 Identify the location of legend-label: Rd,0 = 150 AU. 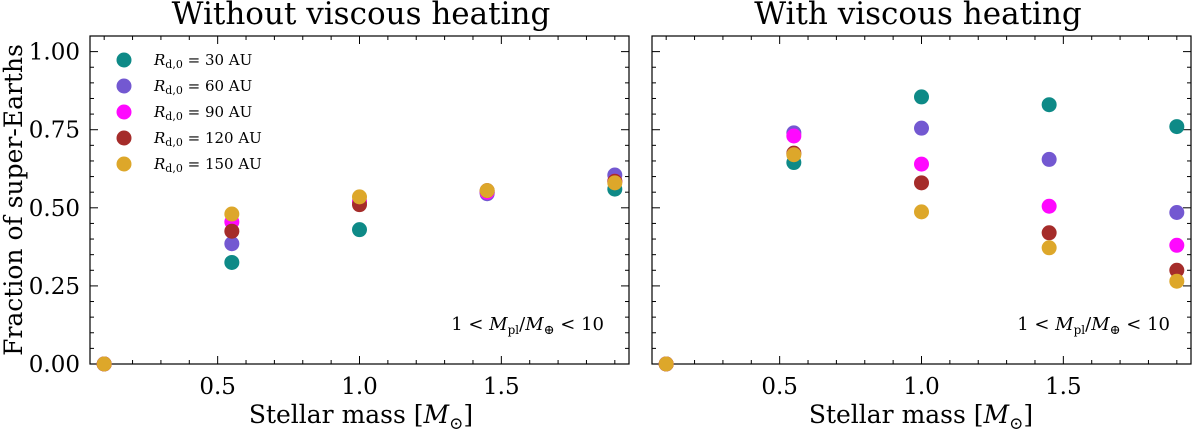
(207, 165).